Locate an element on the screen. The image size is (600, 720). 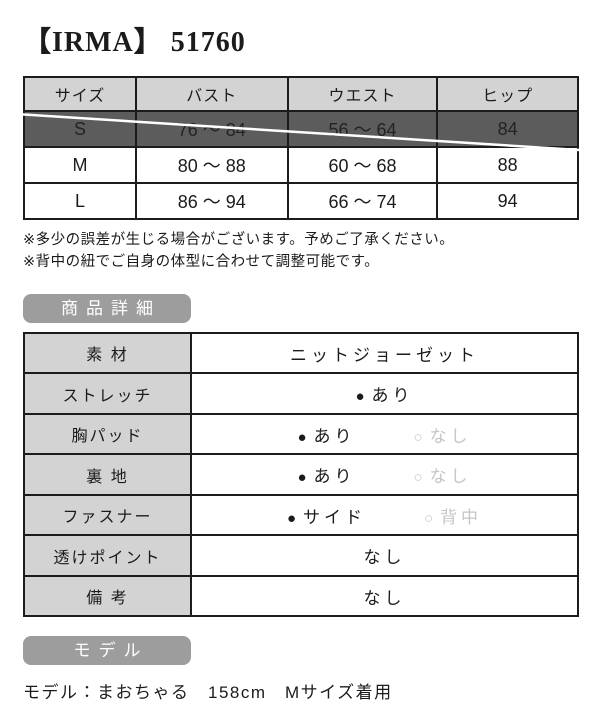
bust-col-header: バスト is located at coordinates (211, 94).